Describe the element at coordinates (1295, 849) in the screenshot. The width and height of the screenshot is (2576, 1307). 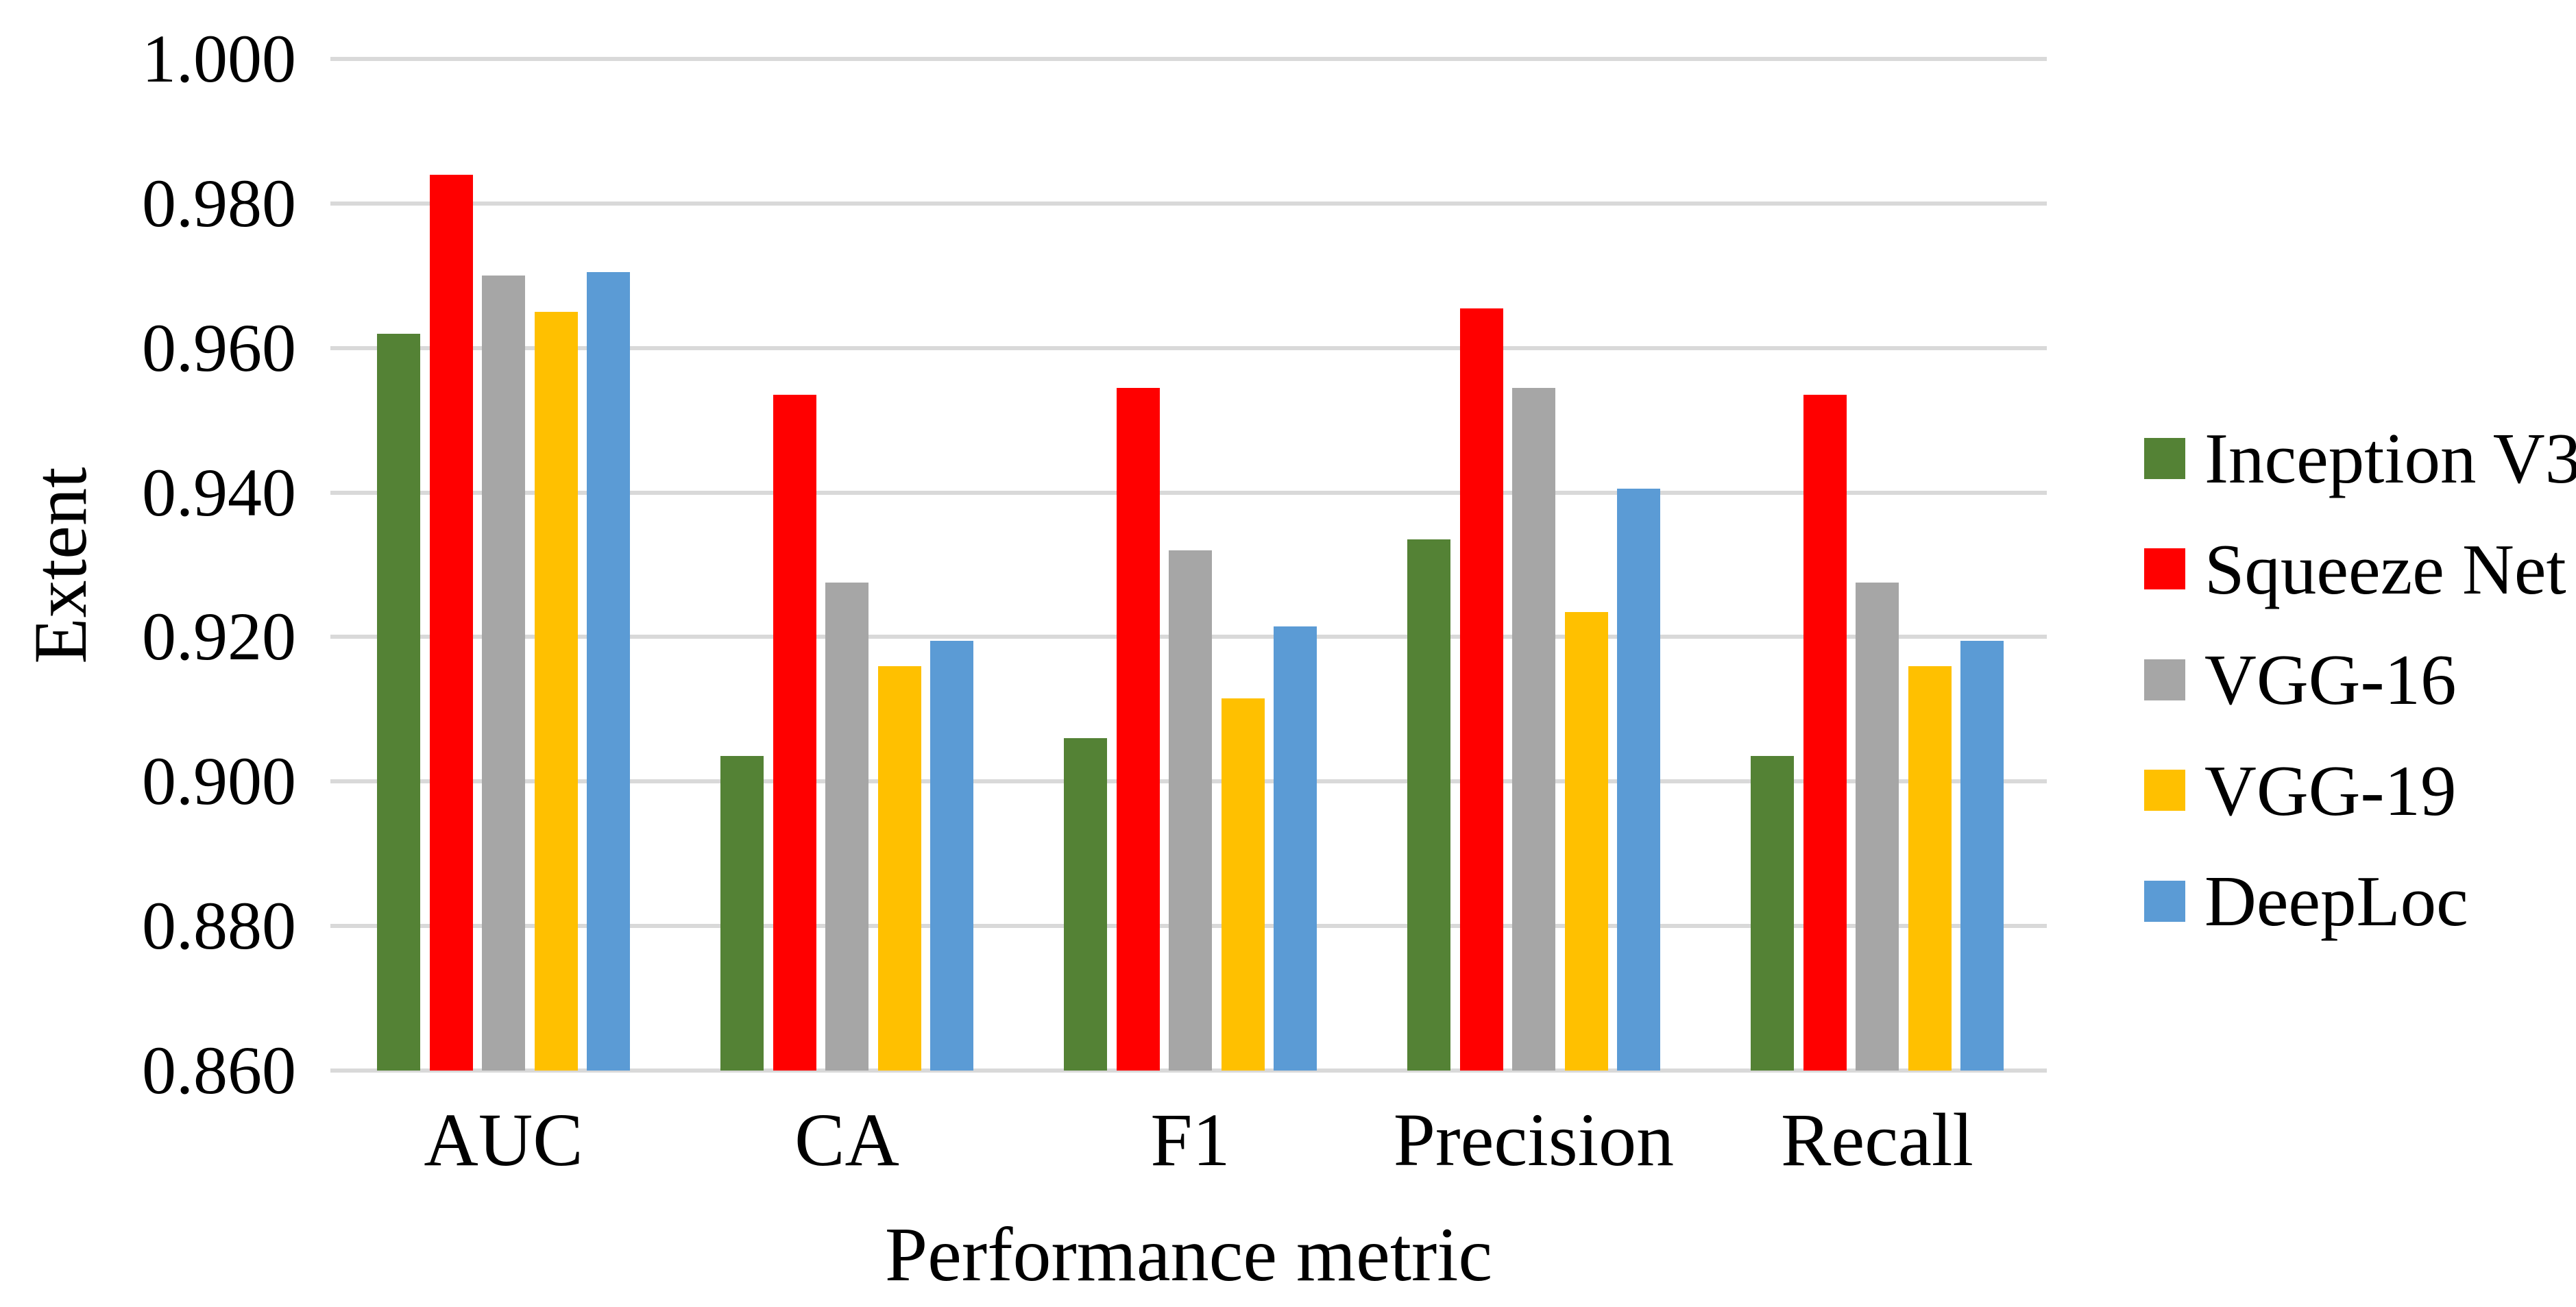
I see `bar-f1-deeploc` at that location.